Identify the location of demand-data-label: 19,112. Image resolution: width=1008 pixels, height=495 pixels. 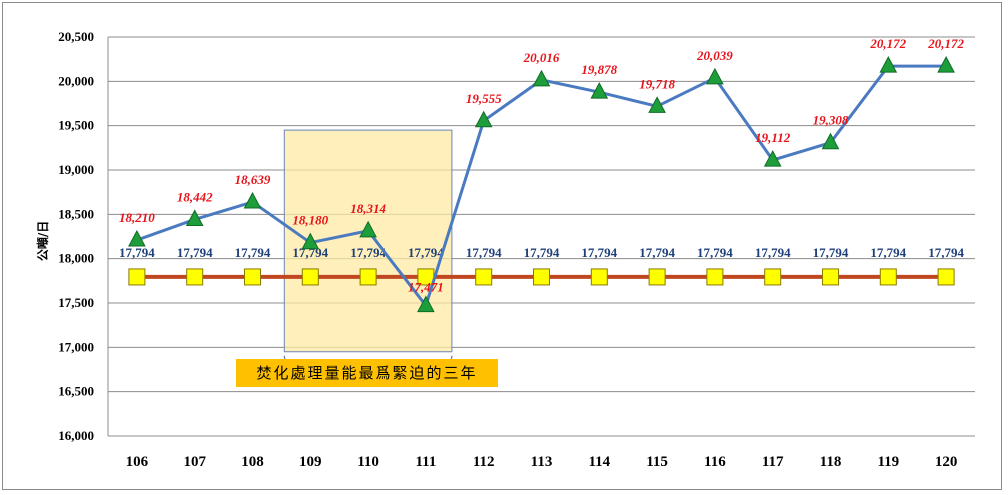
(773, 137).